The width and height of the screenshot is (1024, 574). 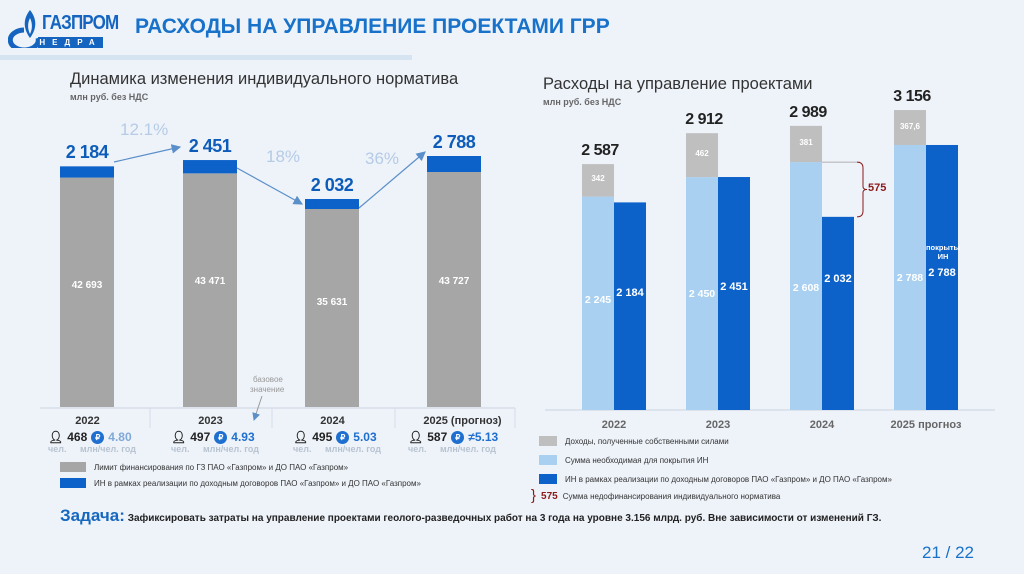 What do you see at coordinates (382, 158) in the screenshot?
I see `change-percent-label: 36%` at bounding box center [382, 158].